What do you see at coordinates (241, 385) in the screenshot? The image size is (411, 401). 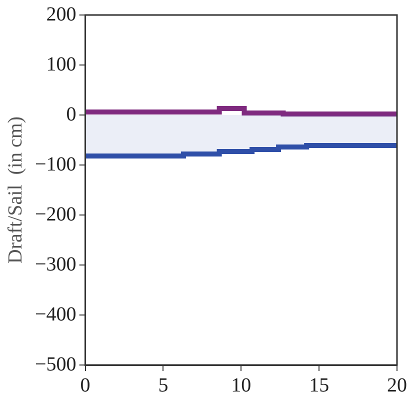 I see `x-tick-label: 10` at bounding box center [241, 385].